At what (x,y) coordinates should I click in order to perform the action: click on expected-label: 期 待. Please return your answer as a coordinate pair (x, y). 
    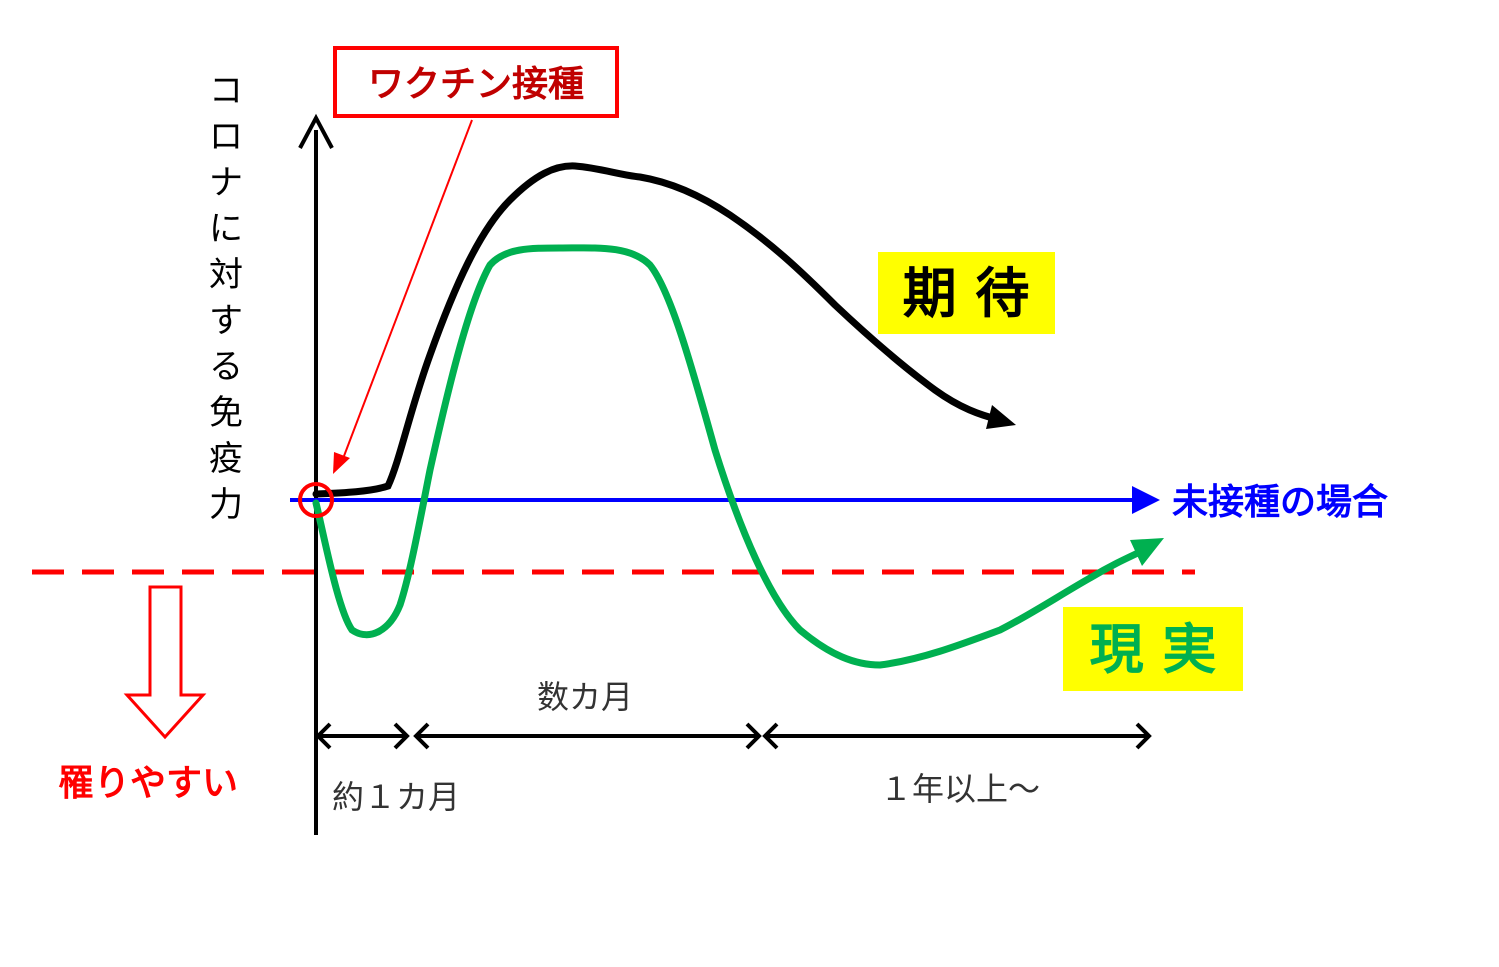
    Looking at the image, I should click on (966, 293).